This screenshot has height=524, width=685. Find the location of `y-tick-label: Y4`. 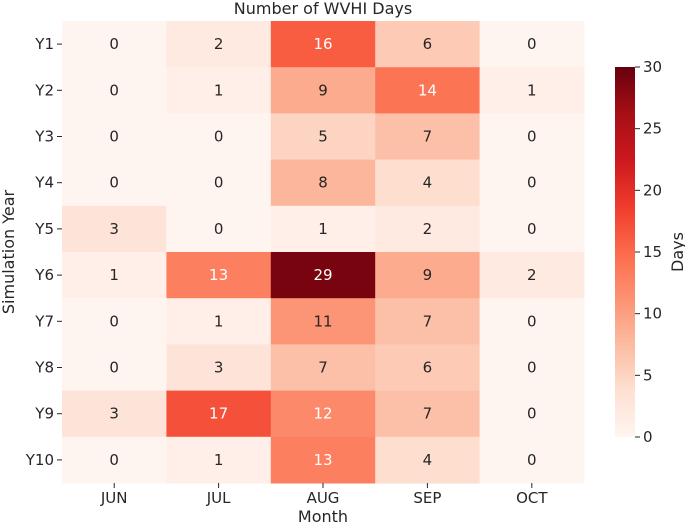

y-tick-label: Y4 is located at coordinates (44, 183).